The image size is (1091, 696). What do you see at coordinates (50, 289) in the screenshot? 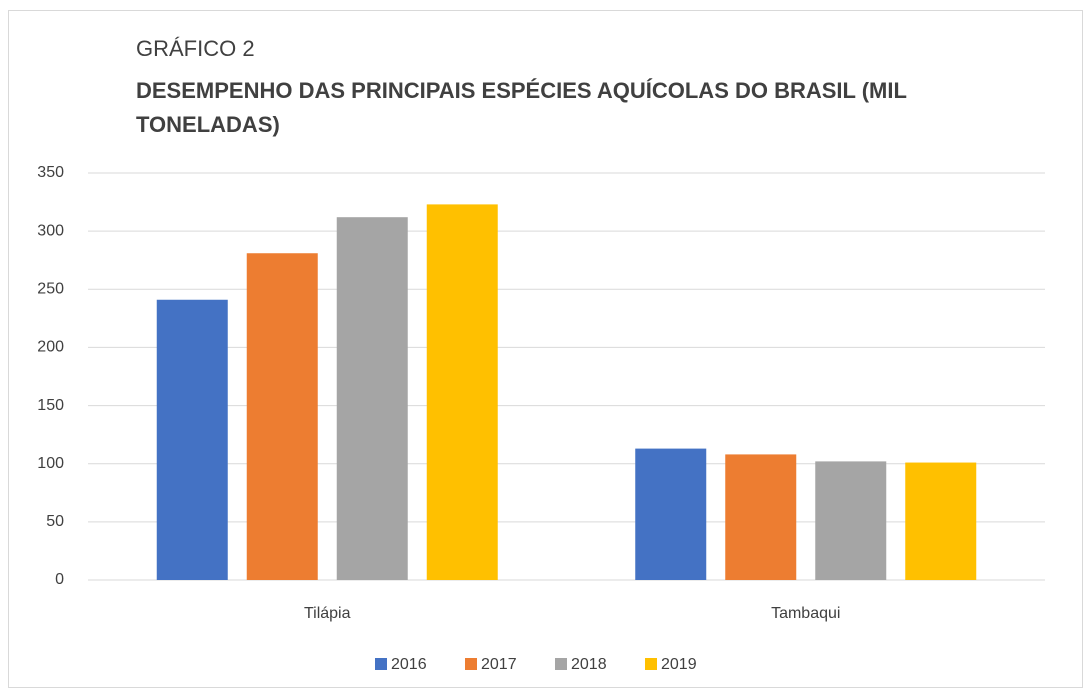
I see `y-tick-label: 250` at bounding box center [50, 289].